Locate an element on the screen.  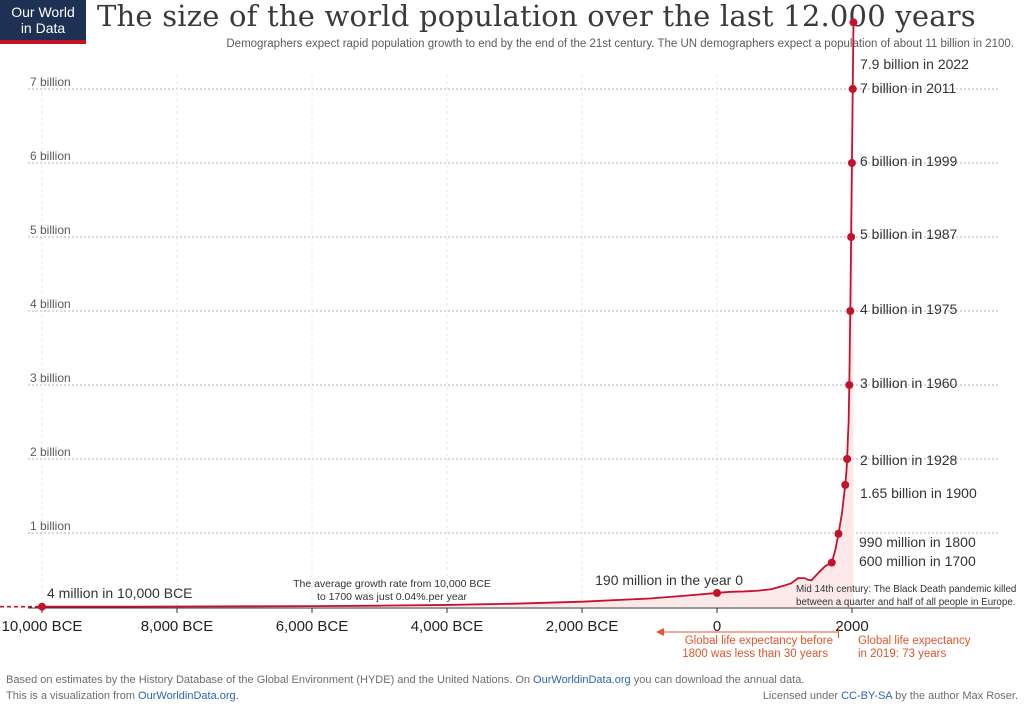
x-tick-label: 2,000 BCE is located at coordinates (582, 626).